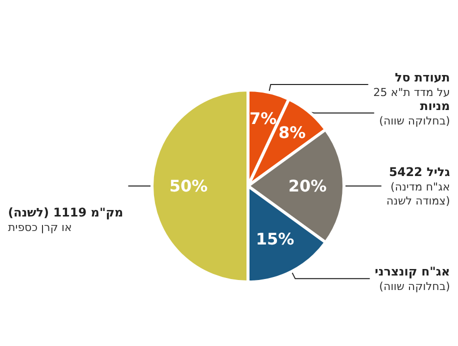  I want to click on slice-label: מניות (בחלוקה שווה), so click(414, 113).